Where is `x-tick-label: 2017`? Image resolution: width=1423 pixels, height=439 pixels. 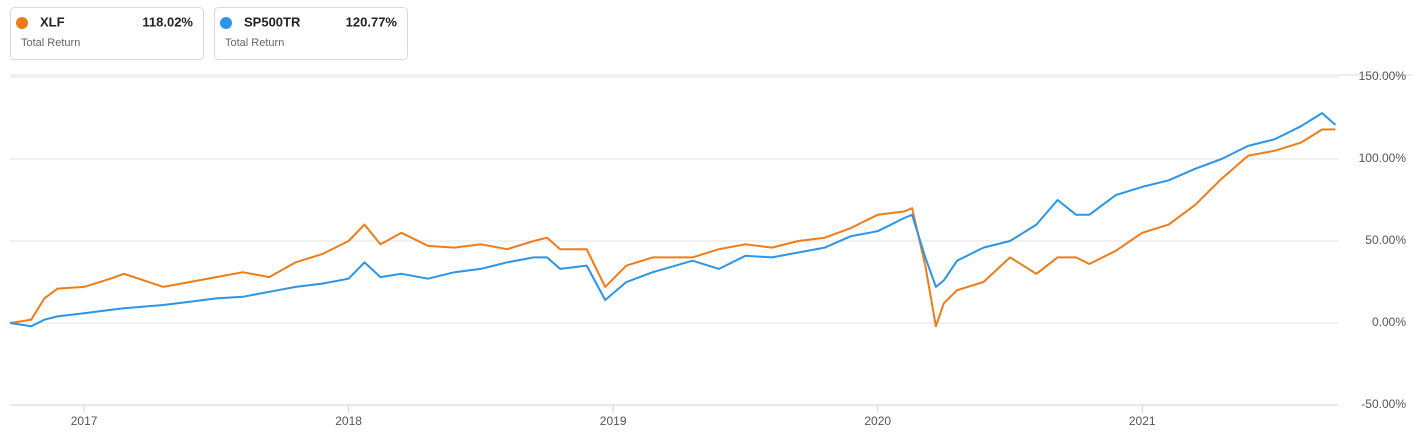 x-tick-label: 2017 is located at coordinates (84, 421).